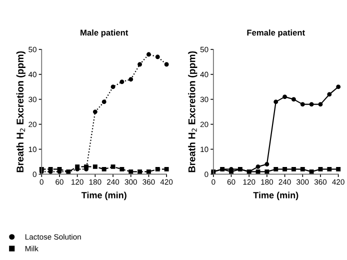  I want to click on chart-title: Male patient, so click(104, 33).